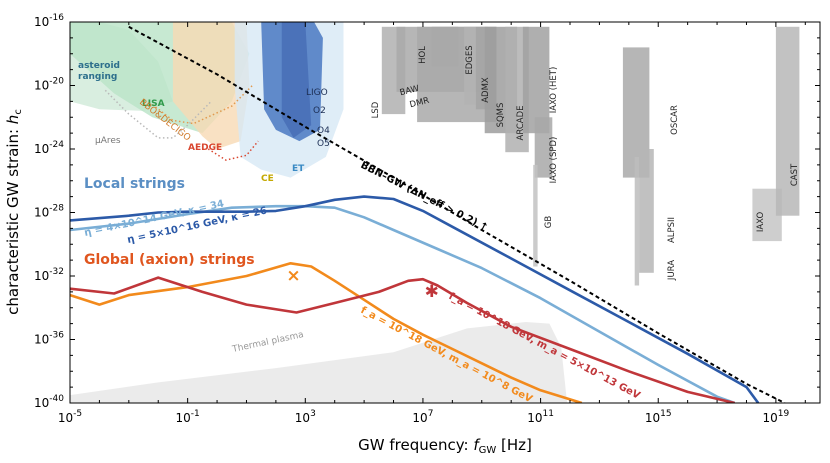  Describe the element at coordinates (536, 80) in the screenshot. I see `experiment-iaxo-het` at that location.